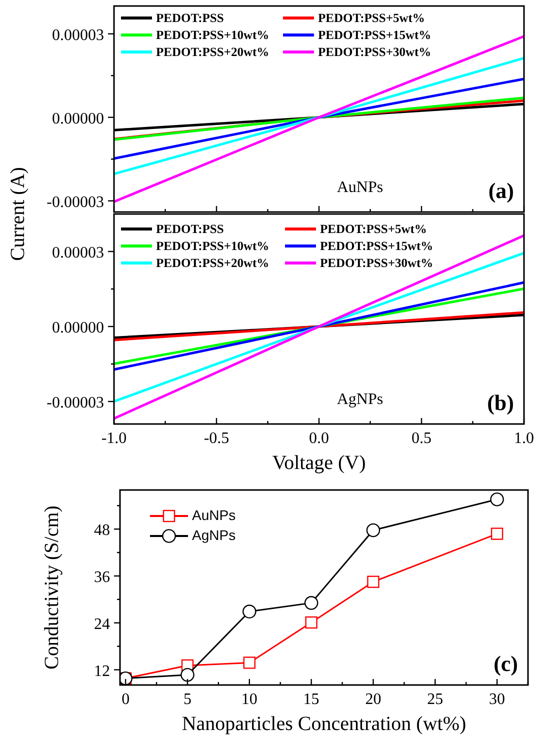 The height and width of the screenshot is (746, 545). I want to click on y-tick-label: 24, so click(102, 624).